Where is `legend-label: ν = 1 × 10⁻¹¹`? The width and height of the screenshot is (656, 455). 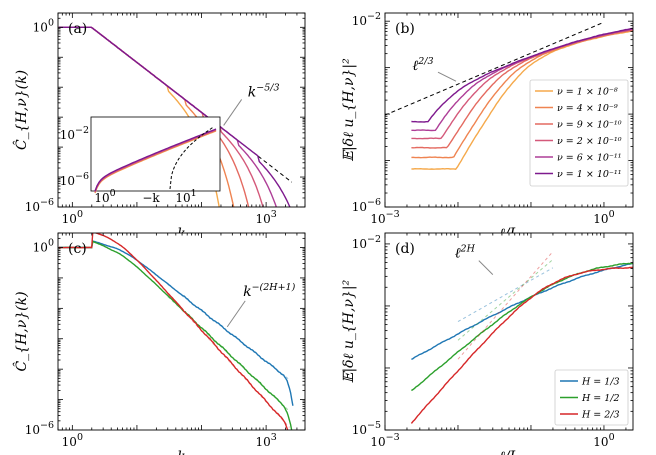
legend-label: ν = 1 × 10⁻¹¹ is located at coordinates (589, 174).